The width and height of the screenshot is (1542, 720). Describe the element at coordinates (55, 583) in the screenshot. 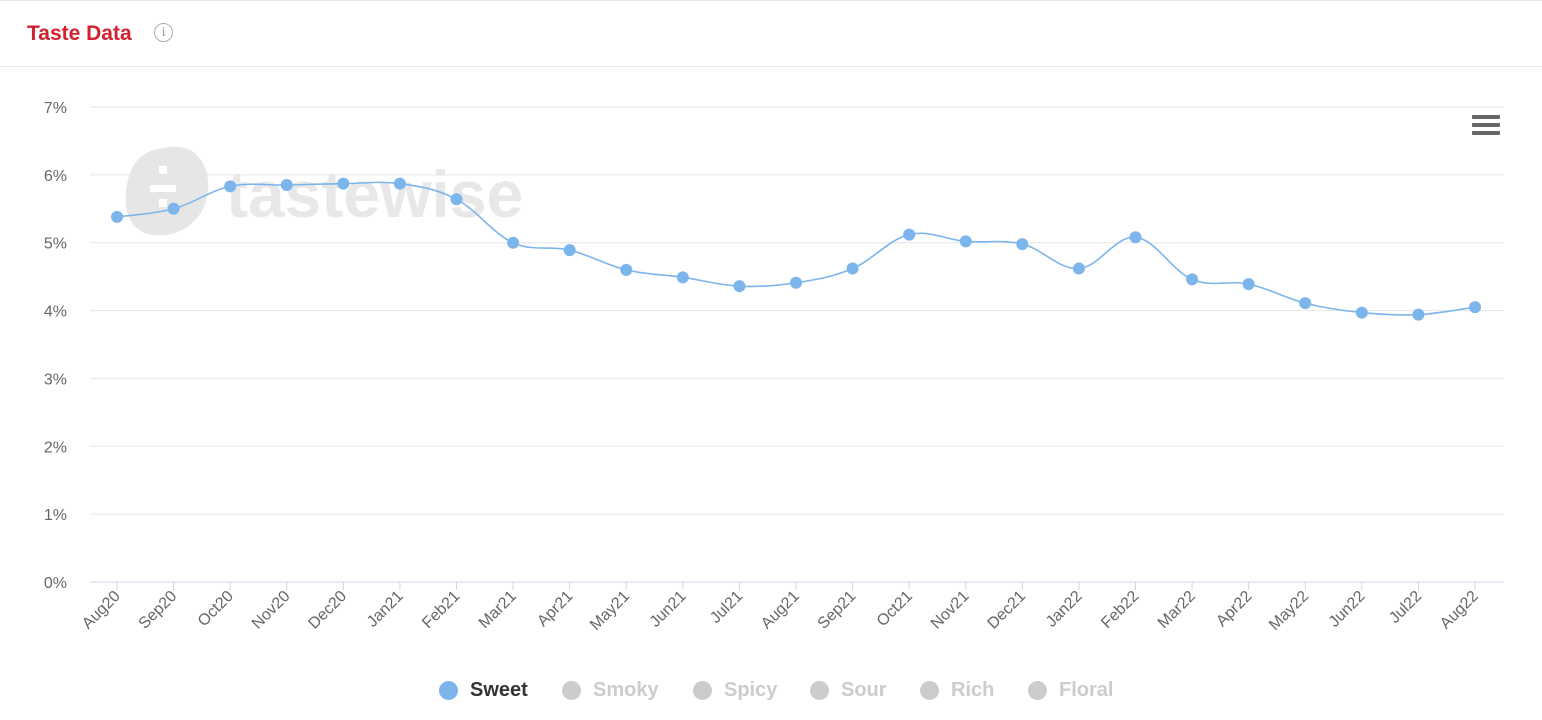

I see `y-tick-label: 0%` at that location.